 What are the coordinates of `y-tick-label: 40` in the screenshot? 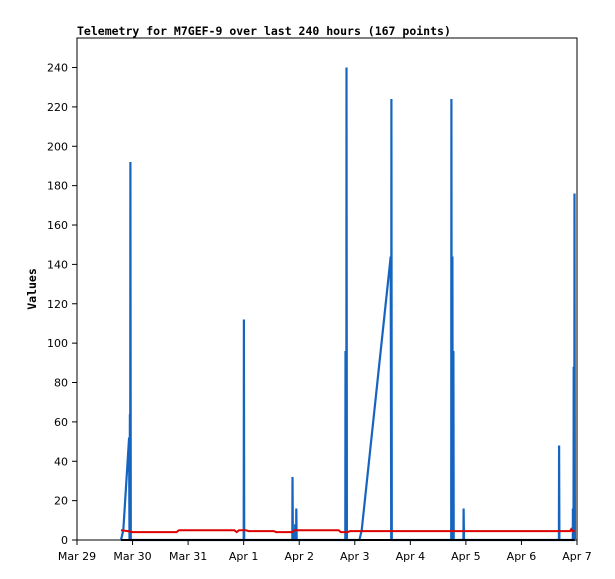 It's located at (61, 461).